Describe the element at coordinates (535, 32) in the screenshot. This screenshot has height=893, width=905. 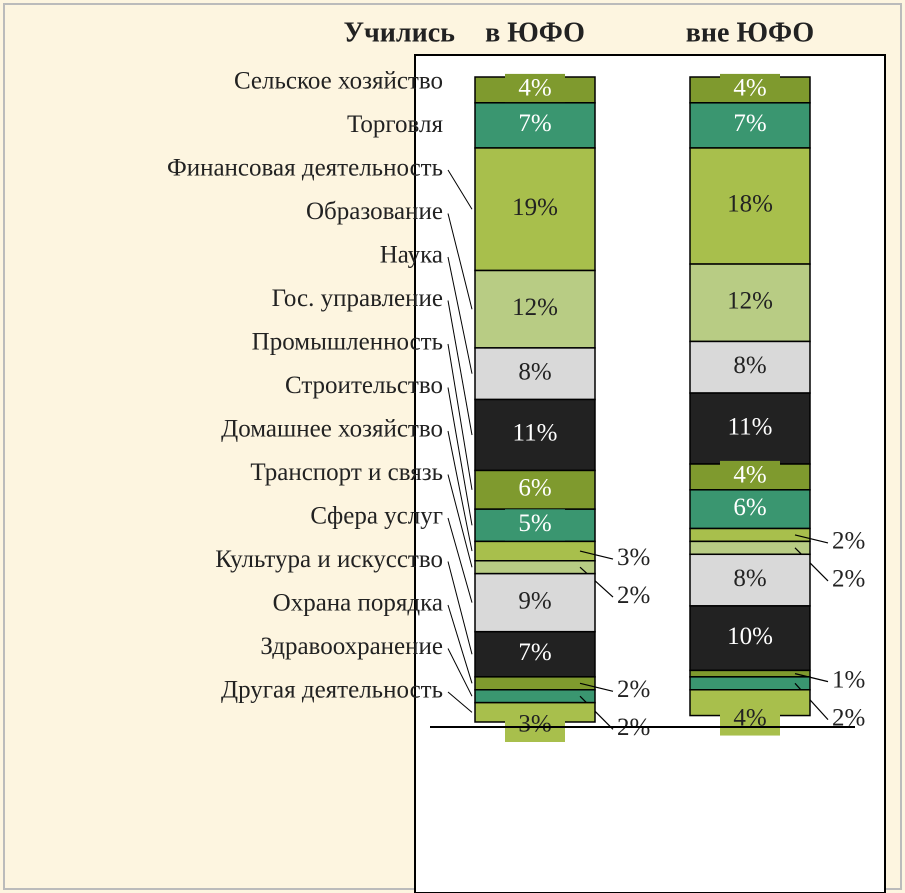
I see `column-header: в ЮФО` at that location.